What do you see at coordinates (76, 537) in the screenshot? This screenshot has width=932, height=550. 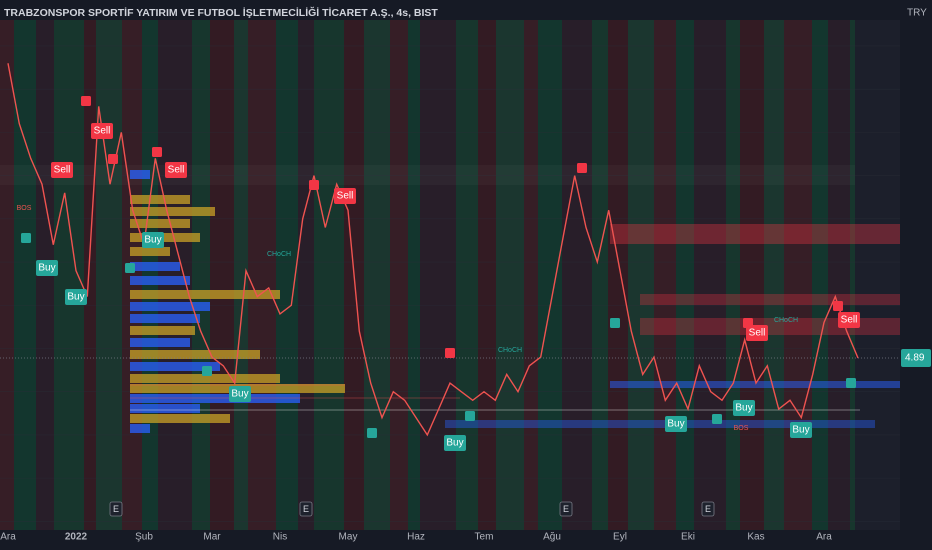 I see `x-tick-label: 2022` at bounding box center [76, 537].